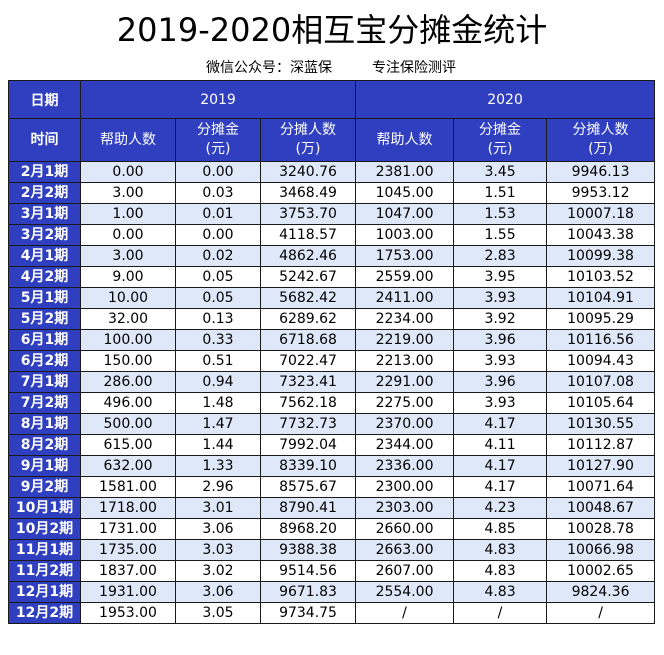 Image resolution: width=664 pixels, height=655 pixels. What do you see at coordinates (500, 340) in the screenshot?
I see `value-cell: 3.96` at bounding box center [500, 340].